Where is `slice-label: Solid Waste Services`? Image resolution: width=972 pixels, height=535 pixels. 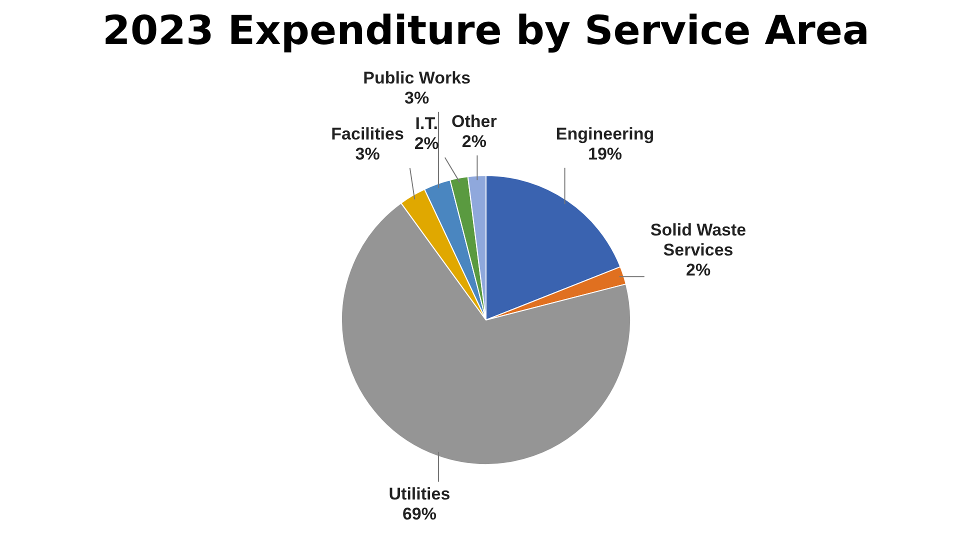
slice-label: Solid Waste Services is located at coordinates (698, 240).